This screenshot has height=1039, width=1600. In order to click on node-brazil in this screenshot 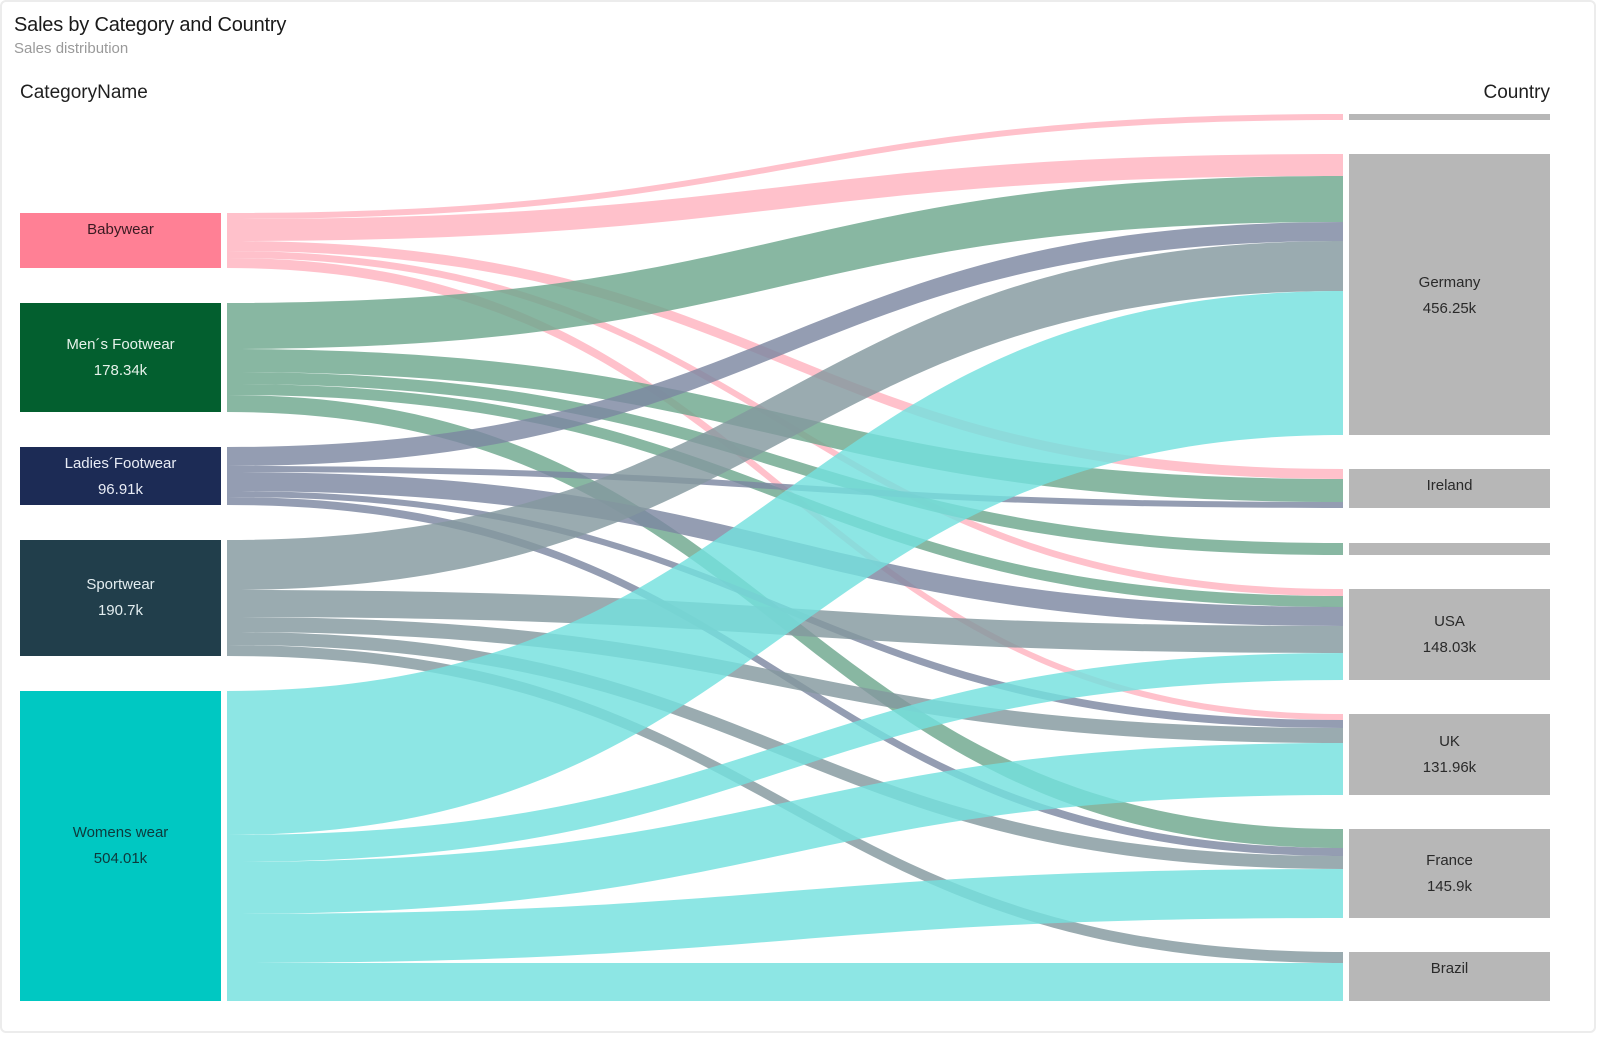, I will do `click(1449, 976)`.